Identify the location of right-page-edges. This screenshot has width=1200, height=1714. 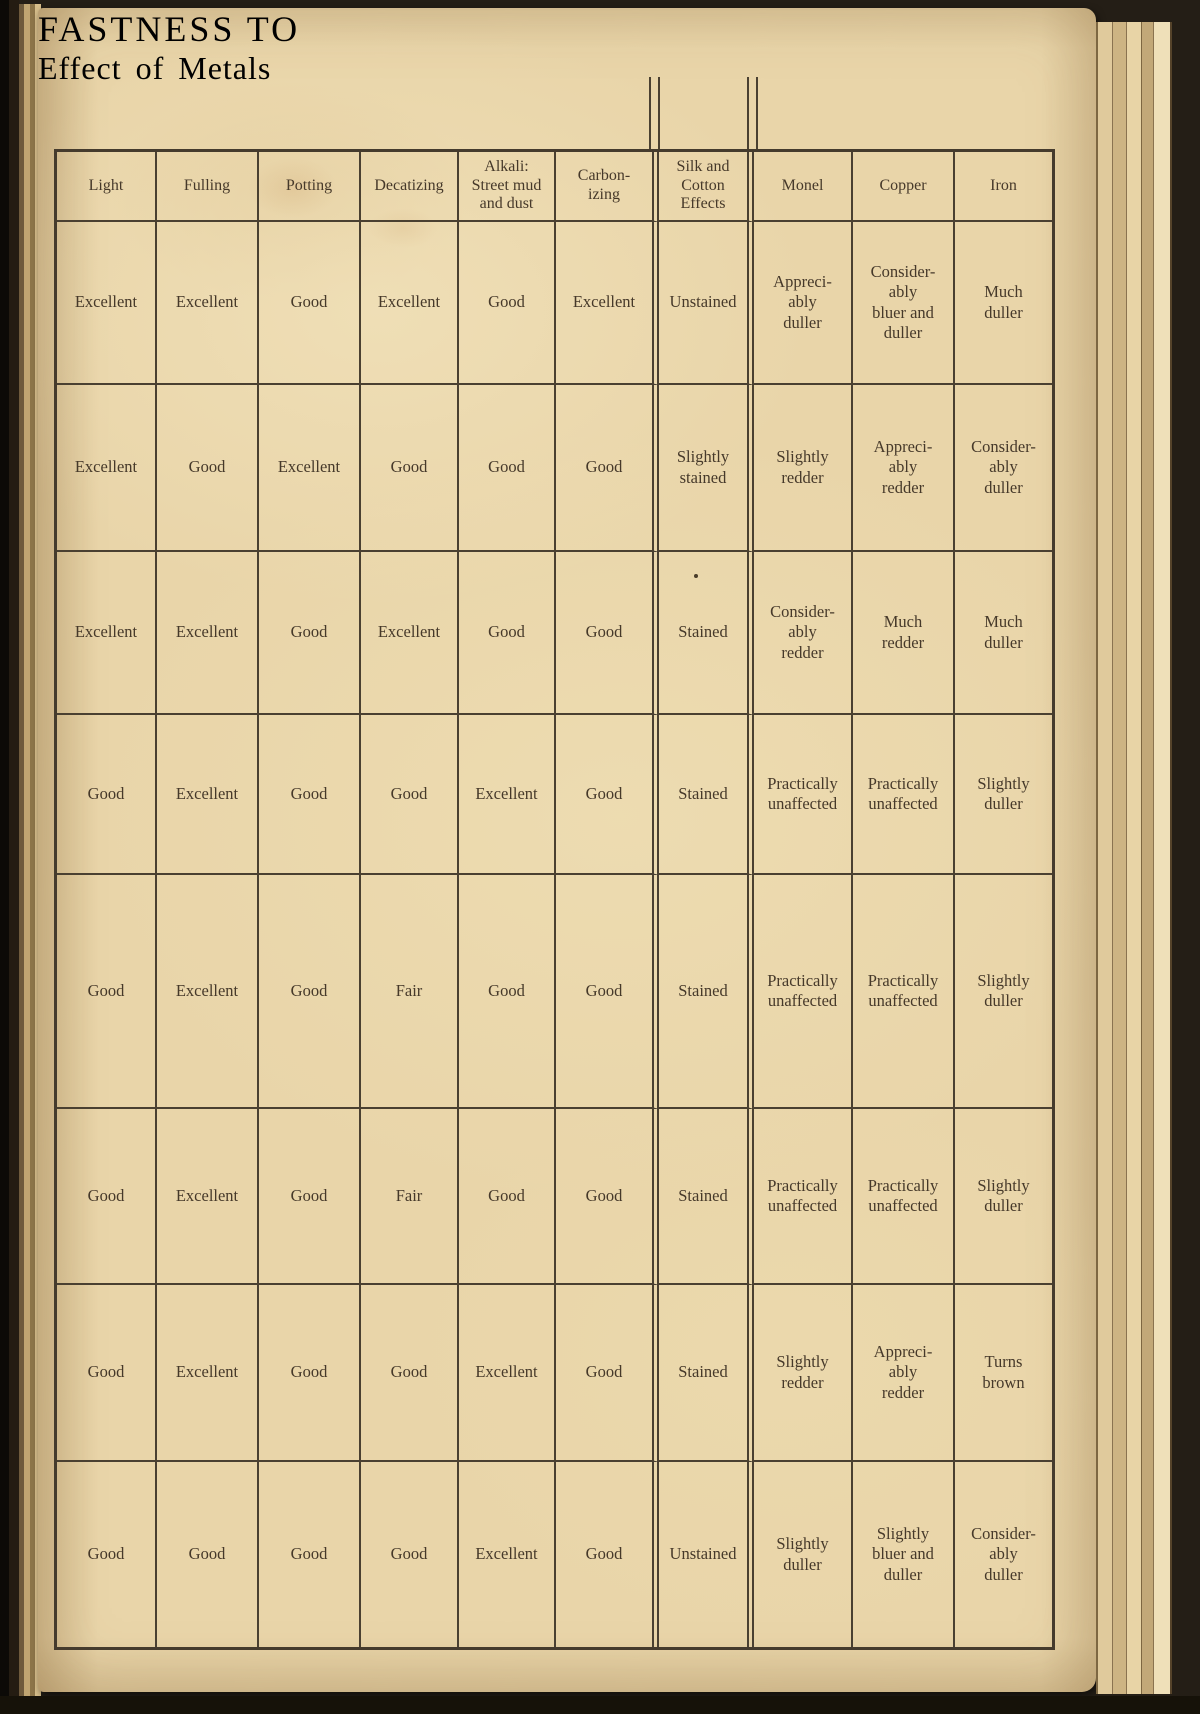
(1134, 858).